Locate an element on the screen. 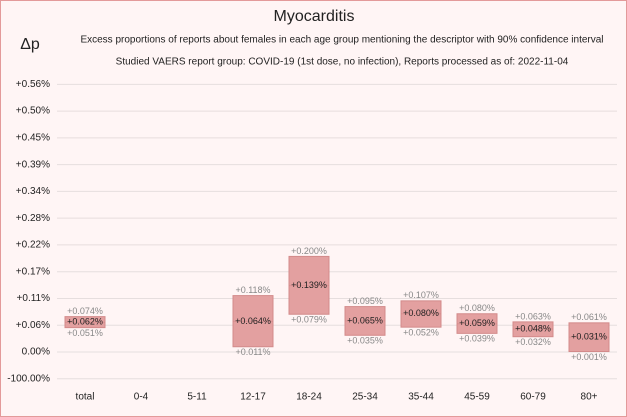 The width and height of the screenshot is (627, 417). y-tick-label: +0.56% is located at coordinates (33, 84).